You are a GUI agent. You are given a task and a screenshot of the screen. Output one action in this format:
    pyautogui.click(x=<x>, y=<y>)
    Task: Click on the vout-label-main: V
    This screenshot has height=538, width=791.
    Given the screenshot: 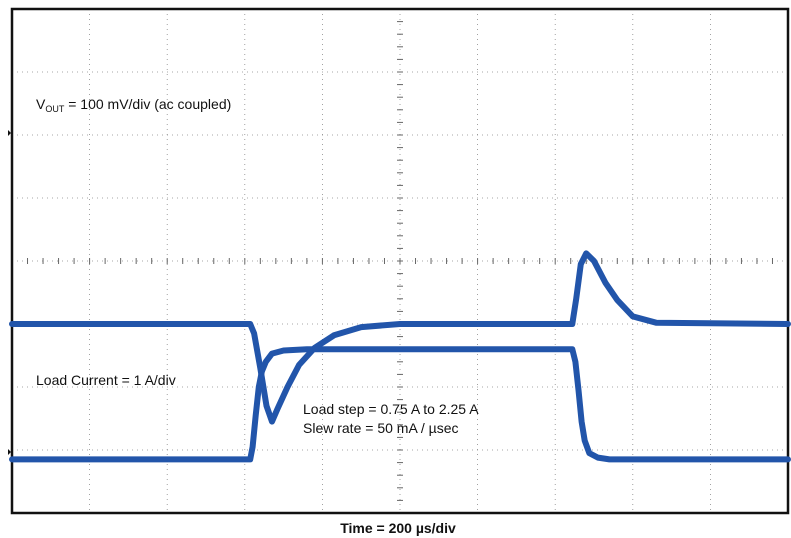 What is the action you would take?
    pyautogui.click(x=41, y=104)
    